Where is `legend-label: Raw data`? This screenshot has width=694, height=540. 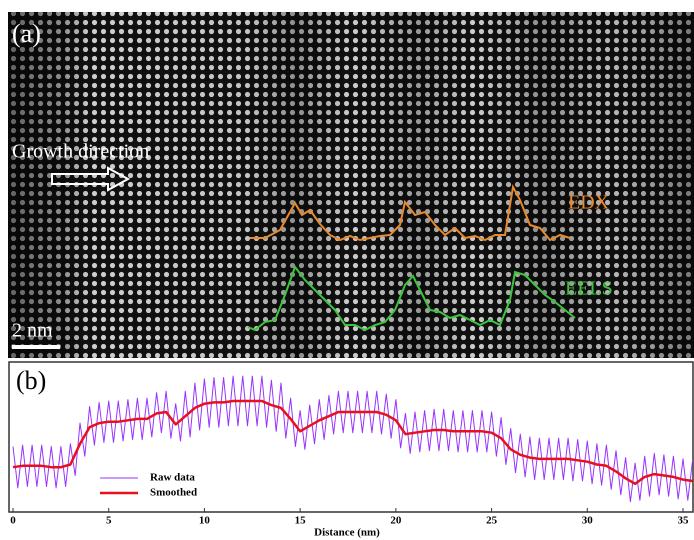 legend-label: Raw data is located at coordinates (172, 478).